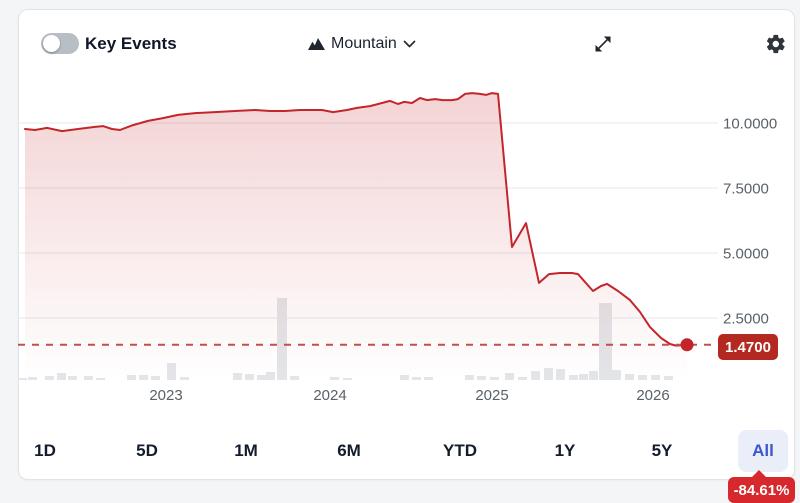  What do you see at coordinates (316, 44) in the screenshot?
I see `mountain-icon` at bounding box center [316, 44].